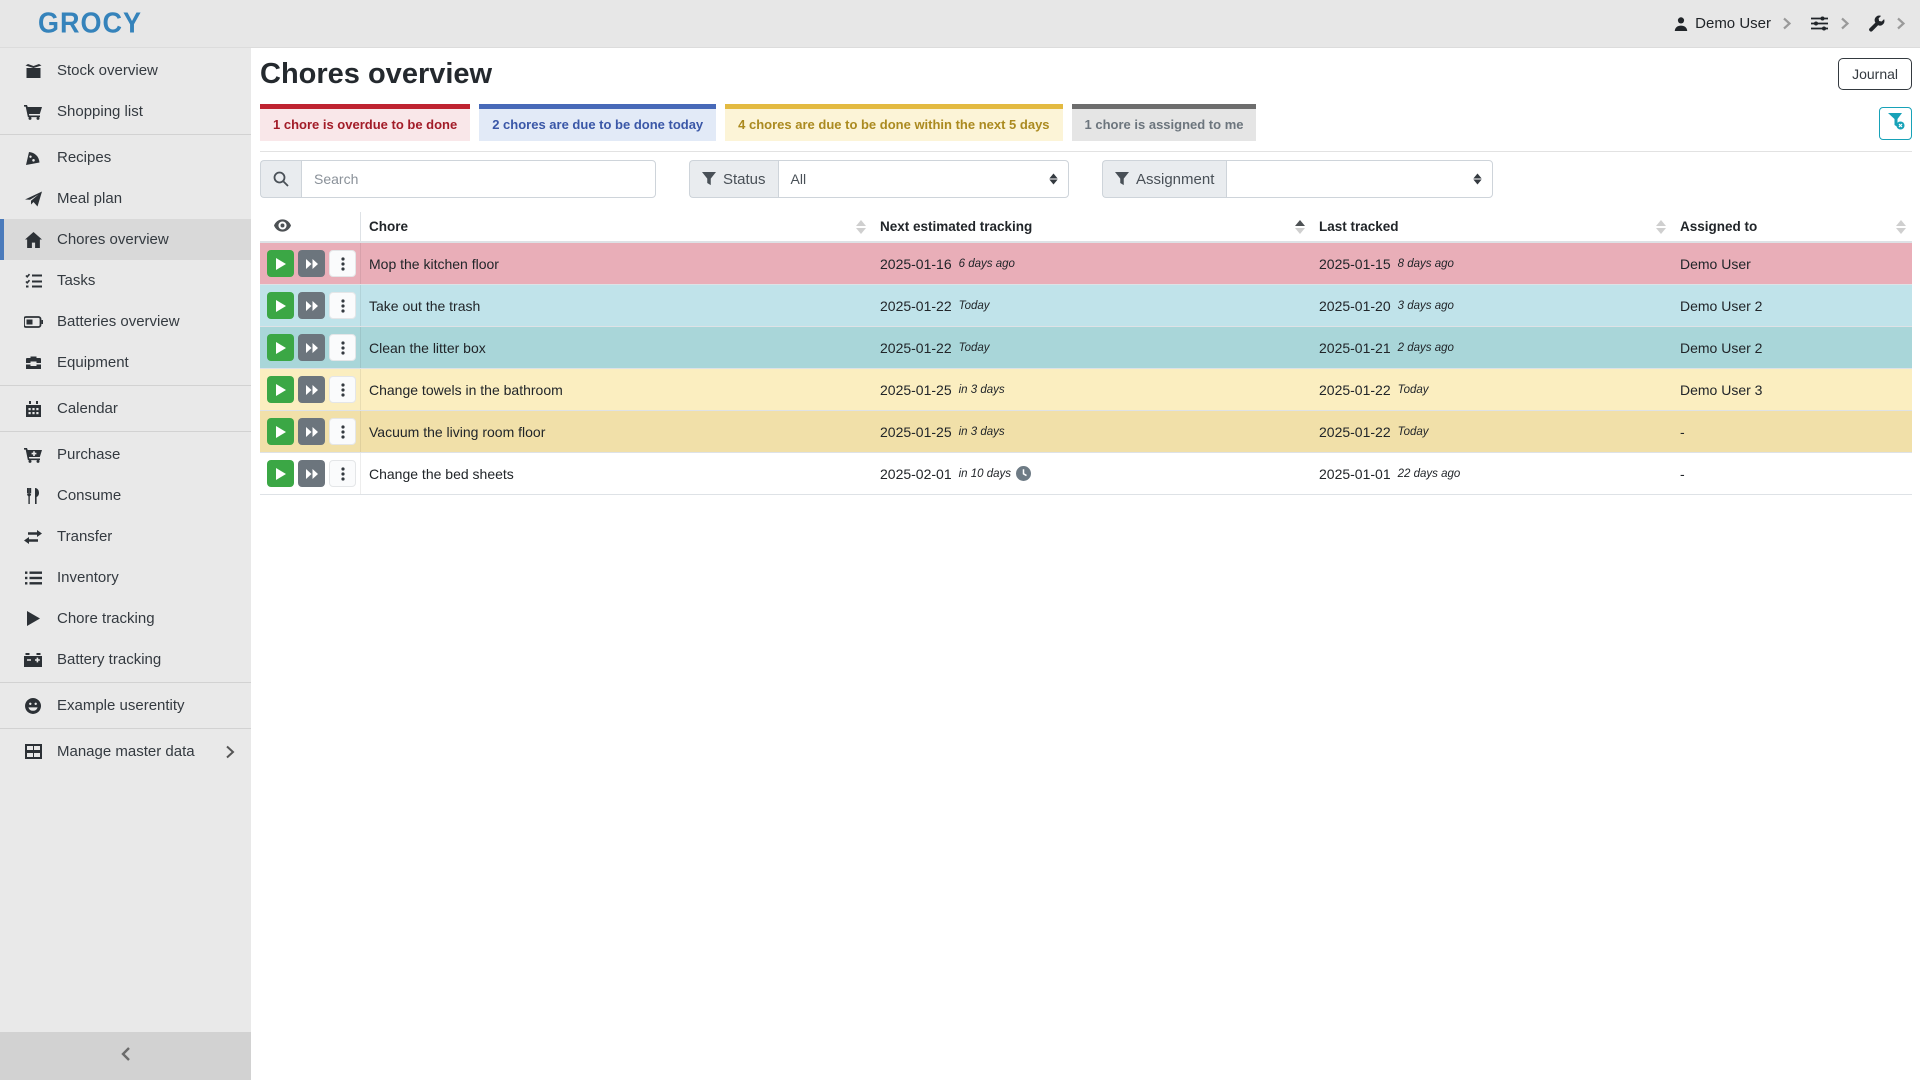 The width and height of the screenshot is (1920, 1080). Describe the element at coordinates (90, 23) in the screenshot. I see `grocy-logo: GROCY` at that location.